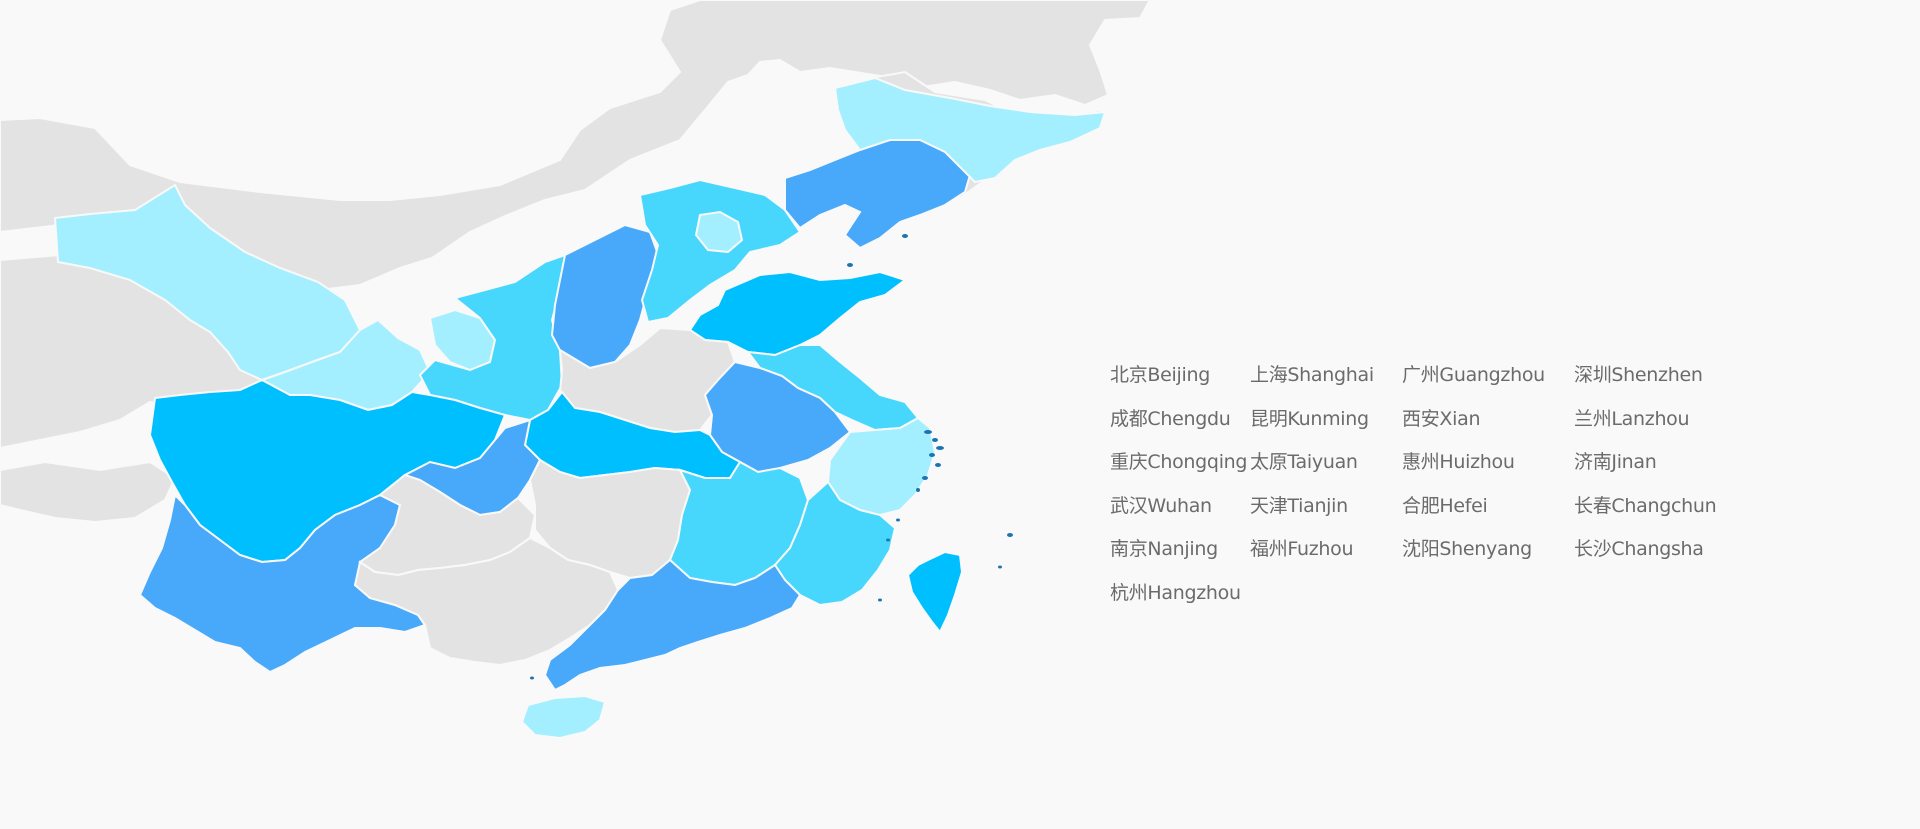  What do you see at coordinates (1632, 418) in the screenshot?
I see `city-label: 兰州Lanzhou` at bounding box center [1632, 418].